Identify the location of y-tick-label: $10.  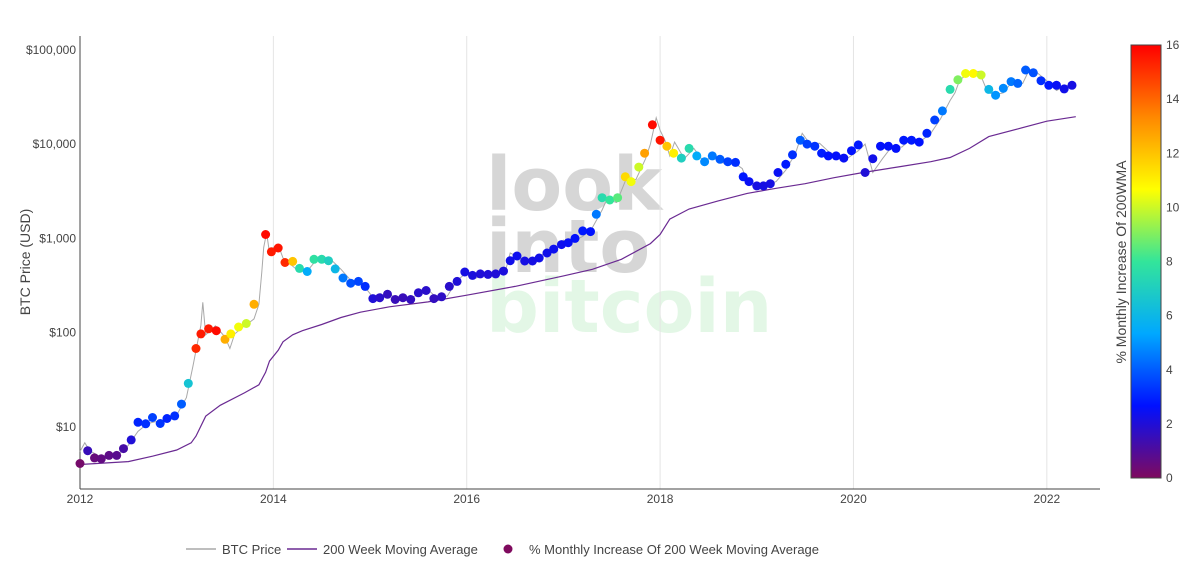
(66, 427).